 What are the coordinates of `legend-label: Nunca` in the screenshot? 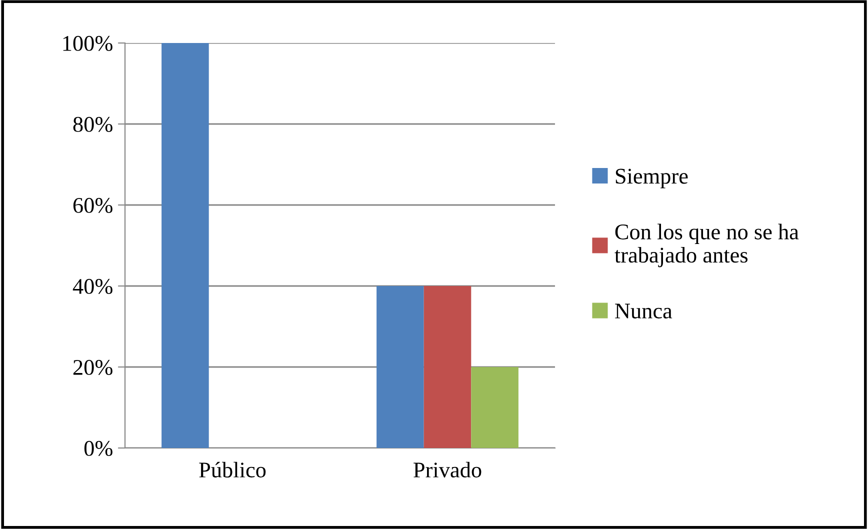 It's located at (643, 311).